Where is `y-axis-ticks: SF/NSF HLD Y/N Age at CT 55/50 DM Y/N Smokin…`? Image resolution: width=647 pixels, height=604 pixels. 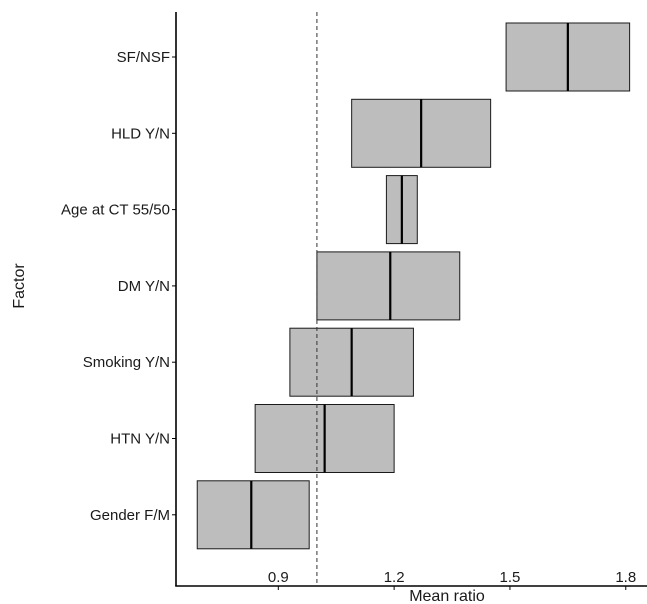 y-axis-ticks: SF/NSF HLD Y/N Age at CT 55/50 DM Y/N Smokin… is located at coordinates (118, 286).